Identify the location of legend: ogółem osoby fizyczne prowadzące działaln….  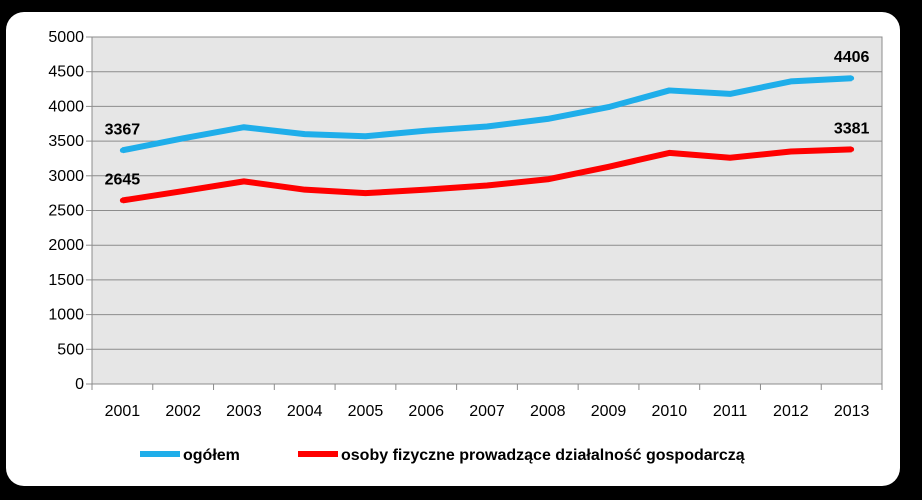
(442, 455).